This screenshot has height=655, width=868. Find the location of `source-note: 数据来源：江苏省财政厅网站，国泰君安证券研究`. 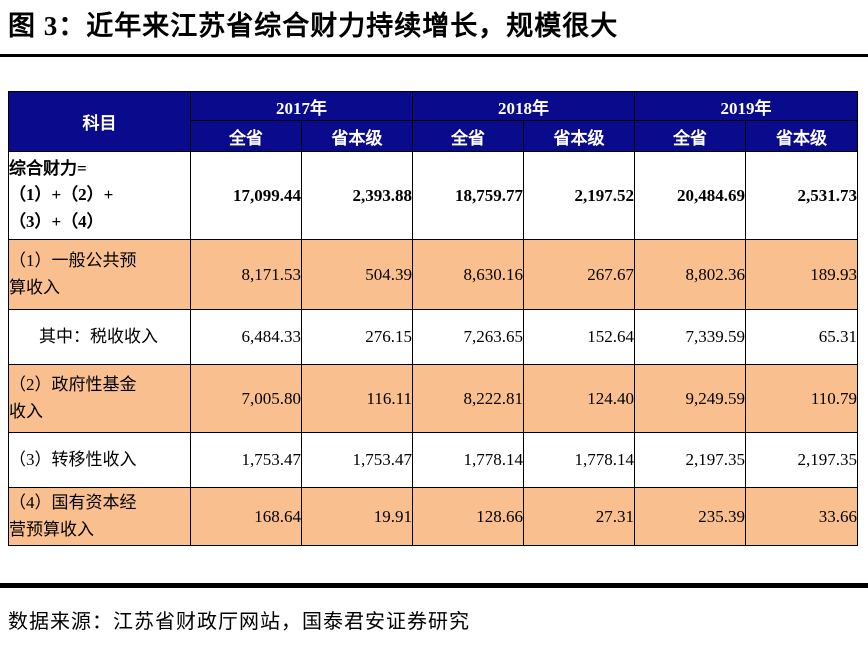

source-note: 数据来源：江苏省财政厅网站，国泰君安证券研究 is located at coordinates (239, 622).